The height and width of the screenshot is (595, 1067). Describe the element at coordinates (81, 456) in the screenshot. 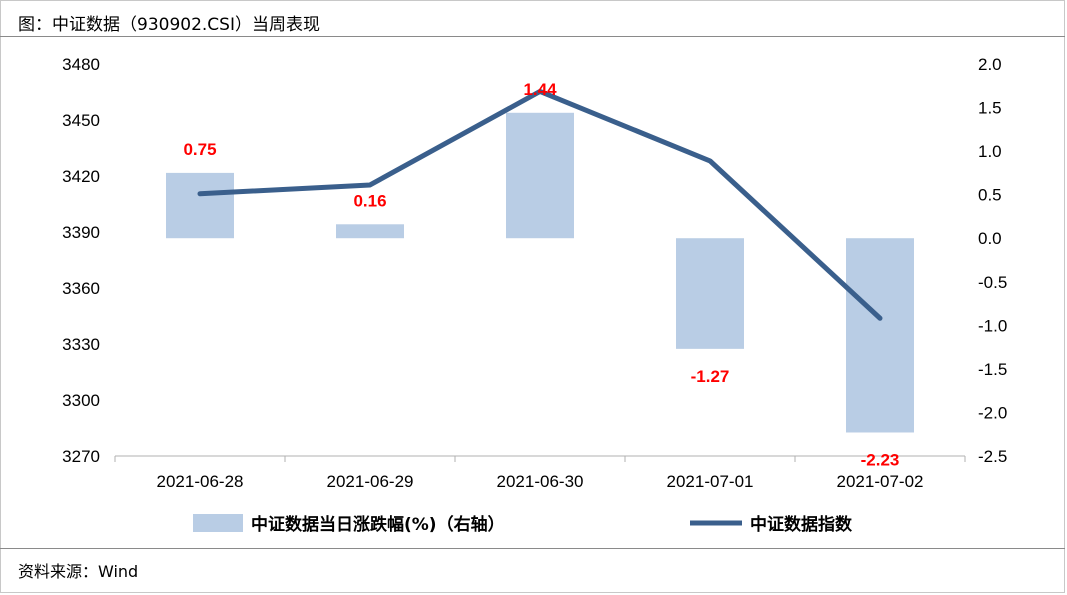

I see `left-tick-label: 3270` at that location.